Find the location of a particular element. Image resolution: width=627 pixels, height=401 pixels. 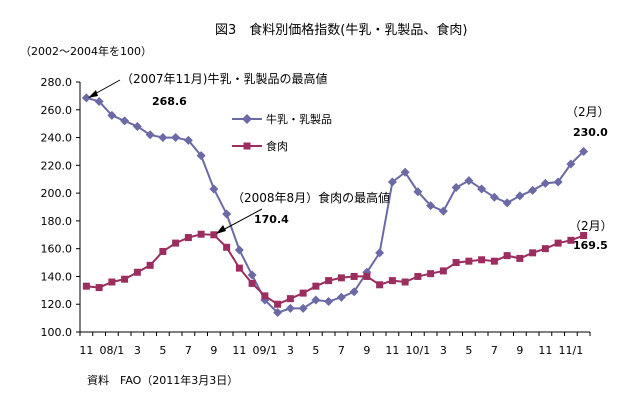

meat-peak-arrowhead is located at coordinates (221, 229).